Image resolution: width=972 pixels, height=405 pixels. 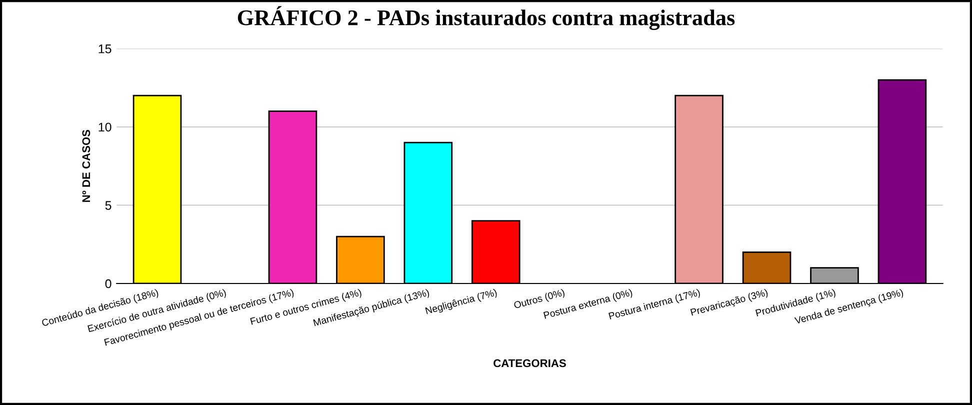 What do you see at coordinates (108, 205) in the screenshot?
I see `y-tick-label: 5` at bounding box center [108, 205].